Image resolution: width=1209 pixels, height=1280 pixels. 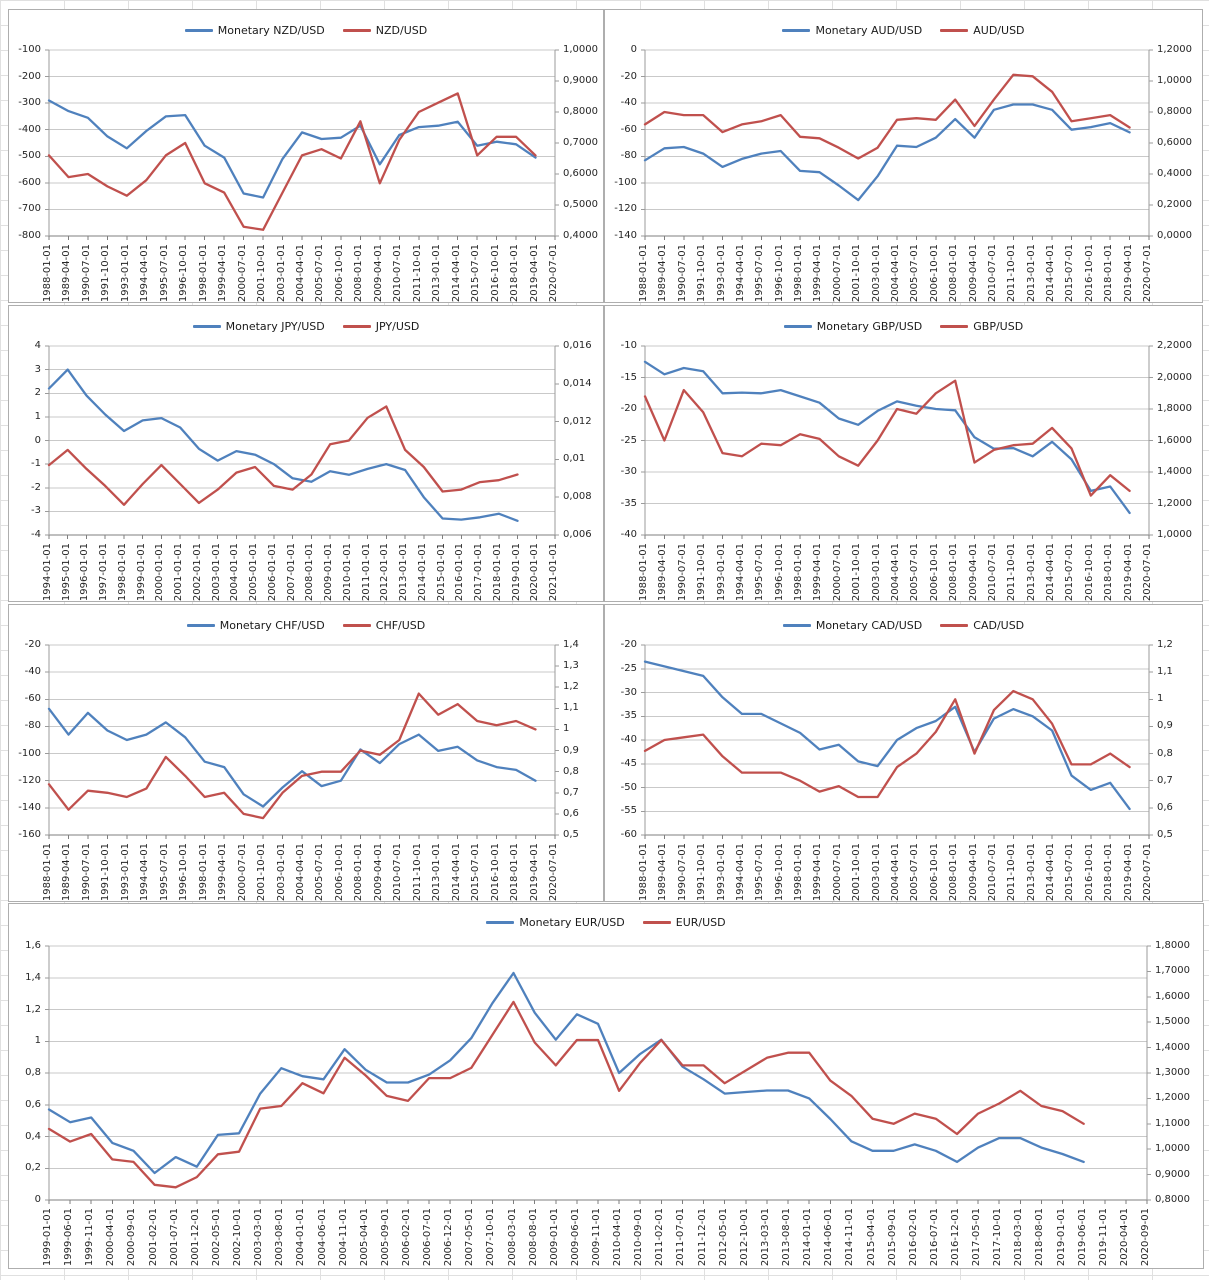 What do you see at coordinates (577, 534) in the screenshot?
I see `y-axis-right-label: 0,006` at bounding box center [577, 534].